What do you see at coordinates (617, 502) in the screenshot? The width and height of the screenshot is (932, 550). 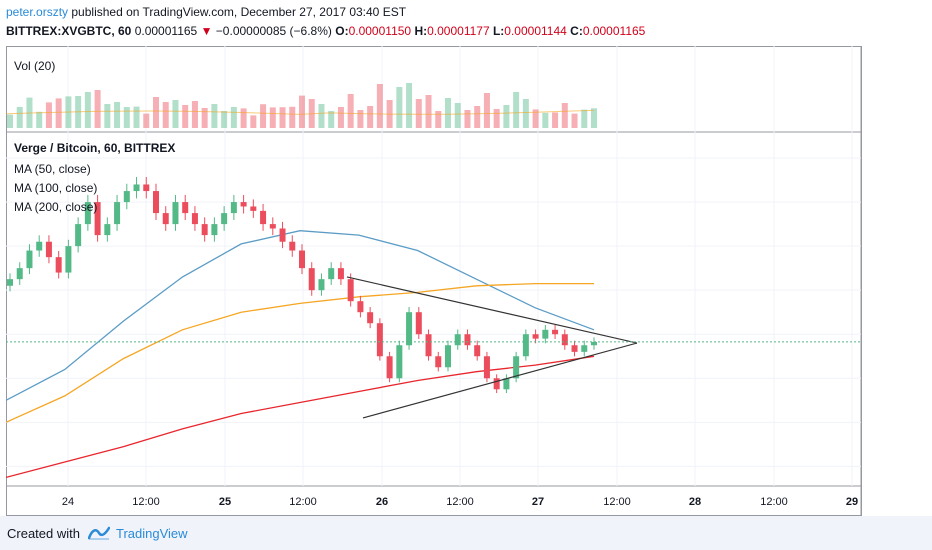 I see `x-tick-label: 12:00` at bounding box center [617, 502].